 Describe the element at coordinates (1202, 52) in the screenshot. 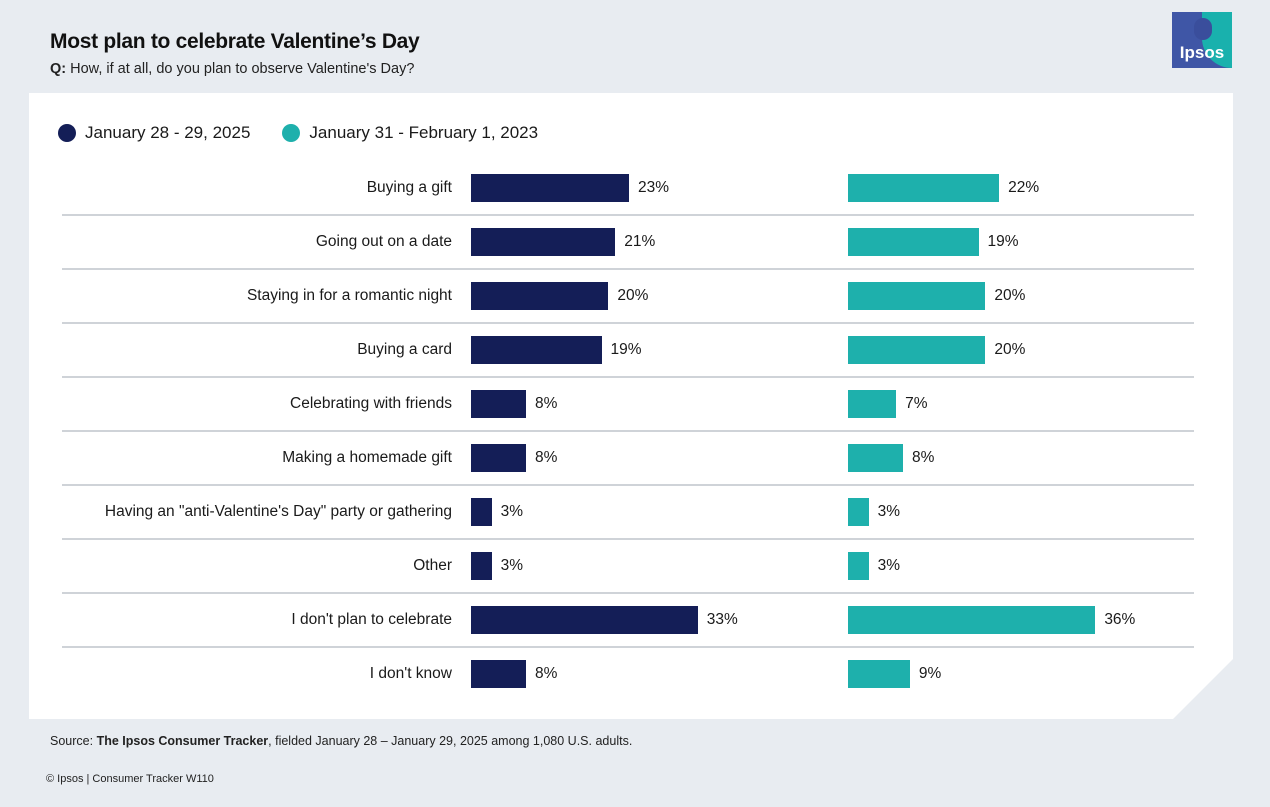

I see `logo-text: Ipsos` at that location.